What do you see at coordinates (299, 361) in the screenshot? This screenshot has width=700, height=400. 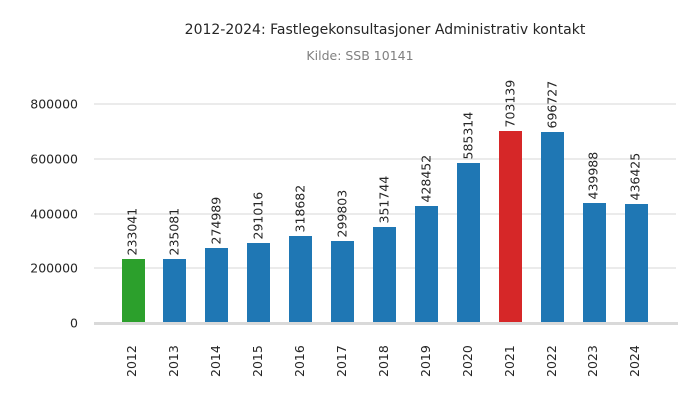 I see `x-tick-label: 2016` at bounding box center [299, 361].